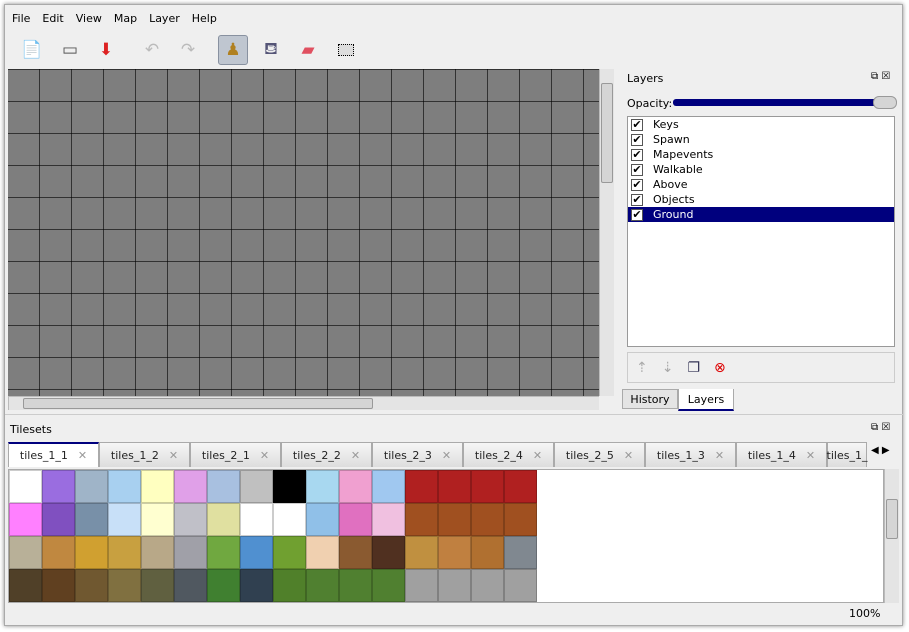 The width and height of the screenshot is (909, 632). Describe the element at coordinates (21, 18) in the screenshot. I see `menu-file: File` at that location.